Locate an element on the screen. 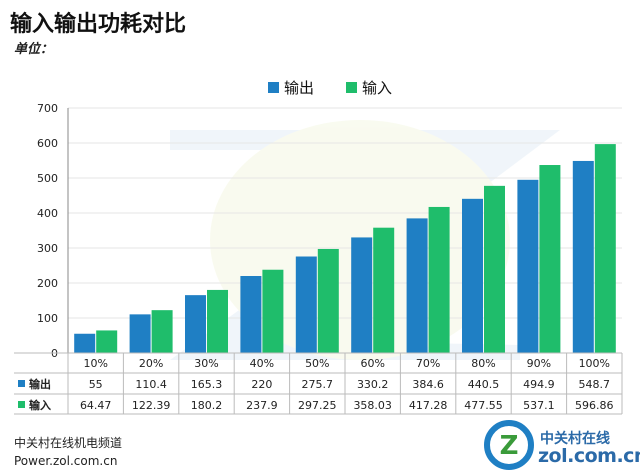  table-row-label-input: 输入 is located at coordinates (40, 405).